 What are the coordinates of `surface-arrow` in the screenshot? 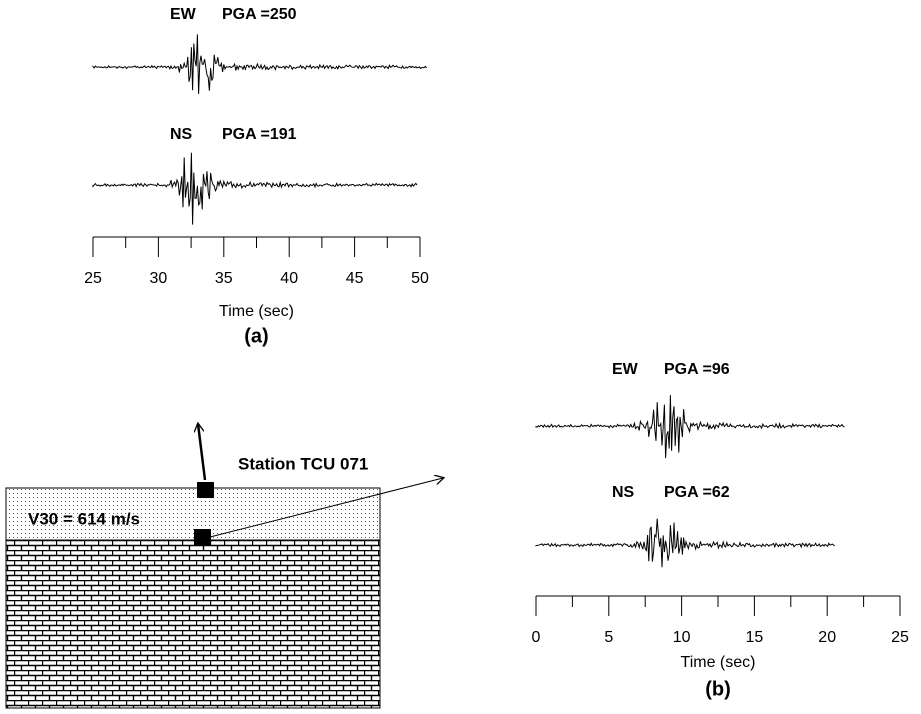 It's located at (202, 452).